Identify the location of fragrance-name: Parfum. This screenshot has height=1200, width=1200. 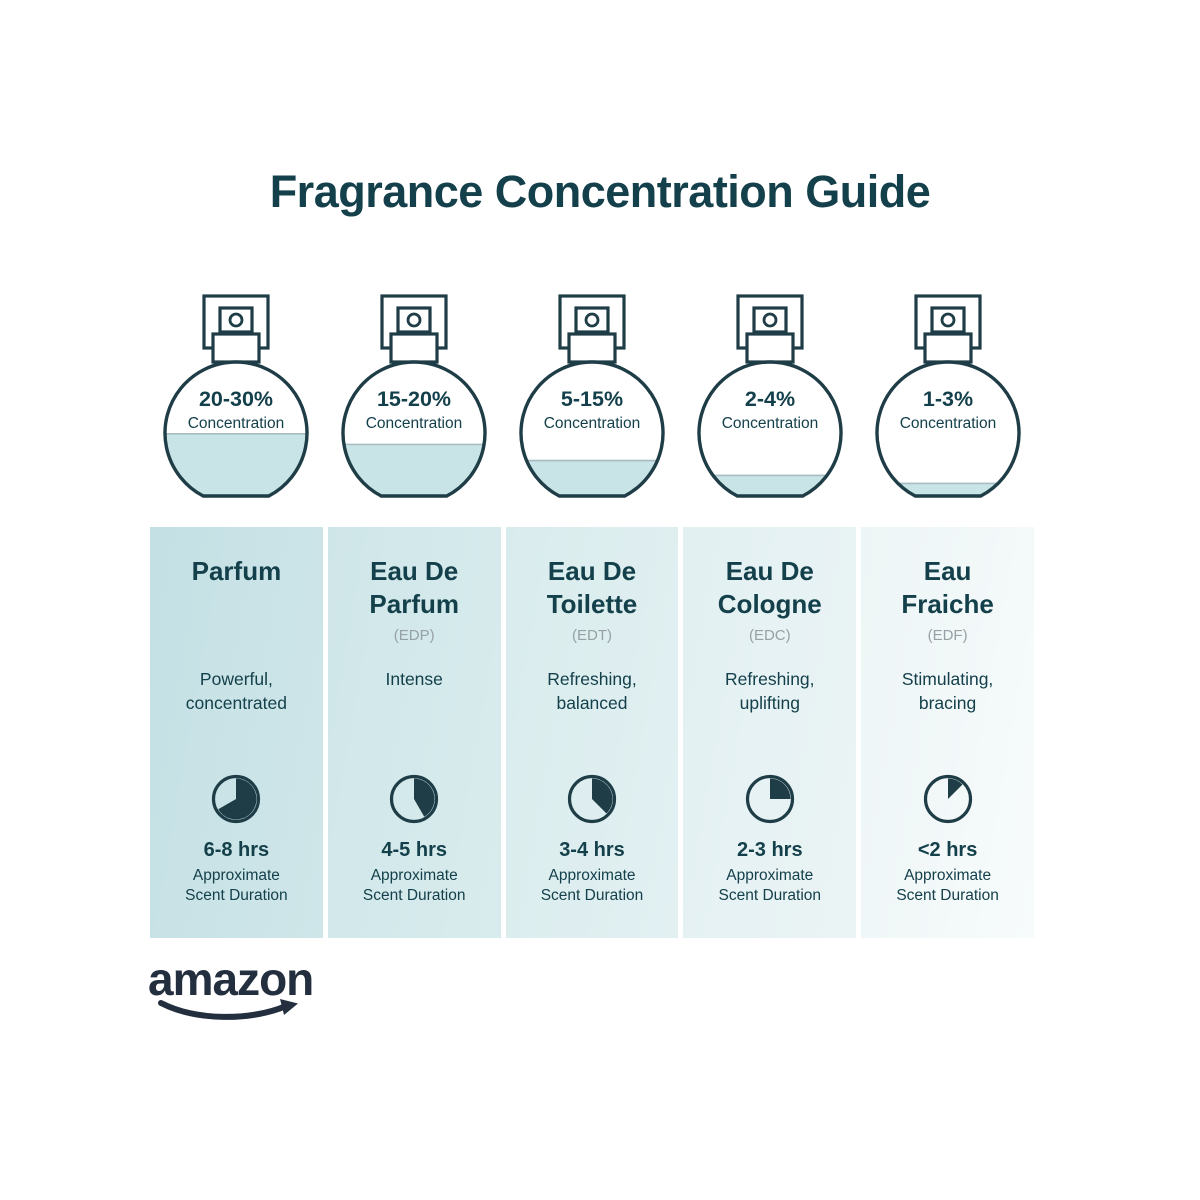
(236, 611).